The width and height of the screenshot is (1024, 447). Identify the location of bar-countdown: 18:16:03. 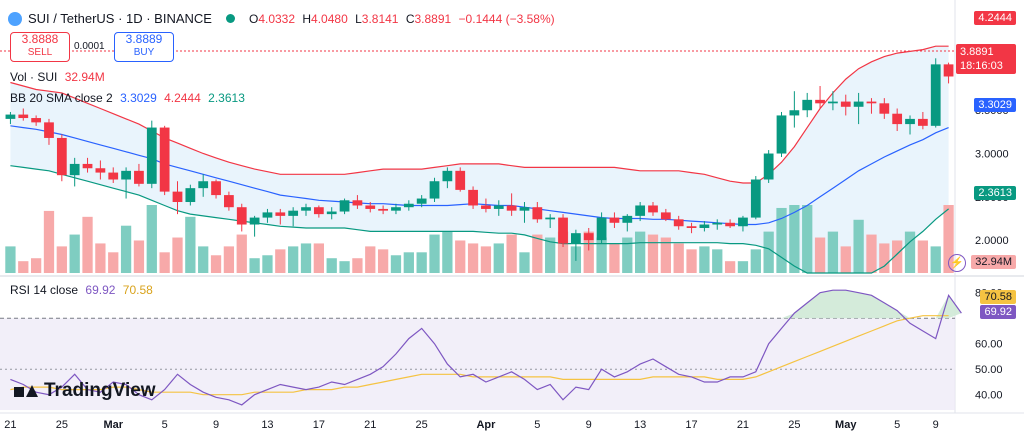
(981, 66).